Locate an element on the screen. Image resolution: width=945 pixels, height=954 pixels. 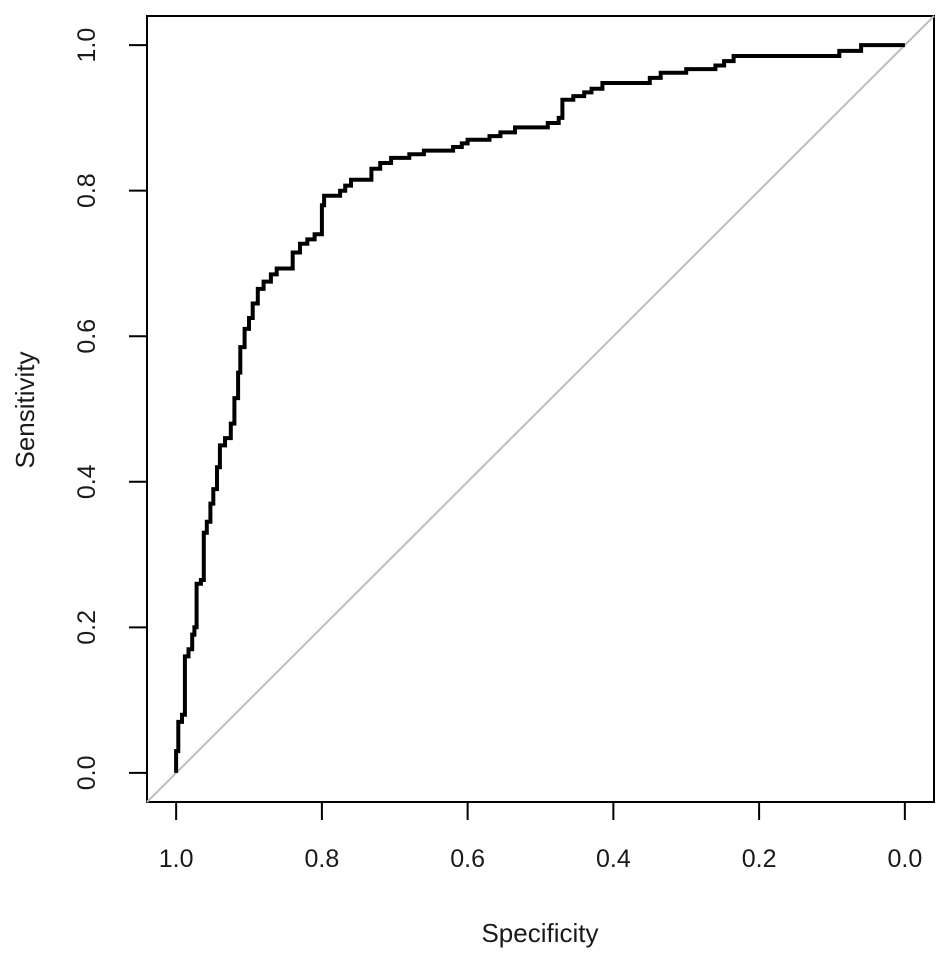
x-tick-label: 0.6 is located at coordinates (467, 859).